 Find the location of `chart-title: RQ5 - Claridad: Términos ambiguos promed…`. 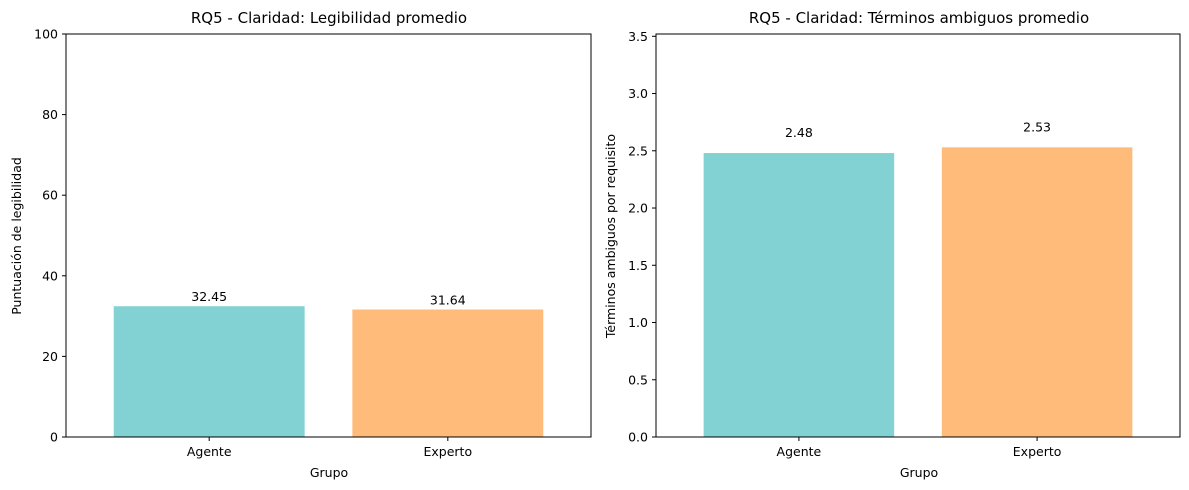

chart-title: RQ5 - Claridad: Términos ambiguos promed… is located at coordinates (919, 18).